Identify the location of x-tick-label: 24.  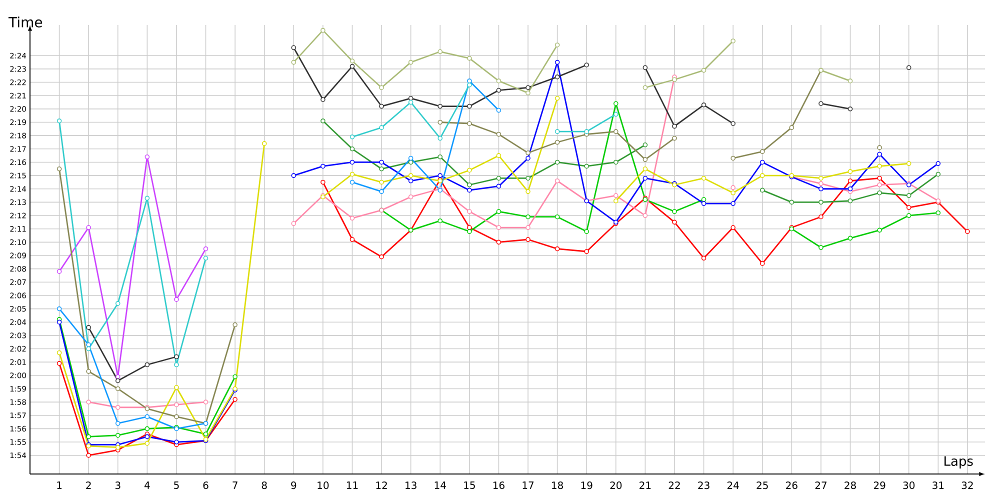
(733, 485).